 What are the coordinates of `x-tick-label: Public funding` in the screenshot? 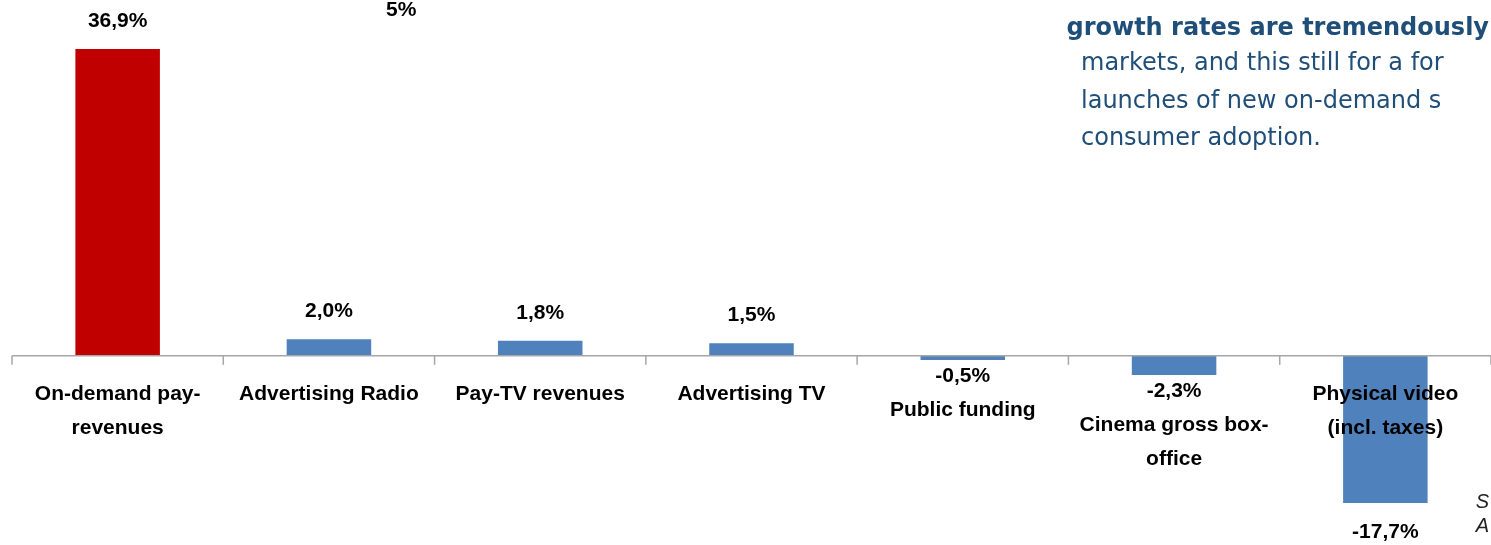 It's located at (962, 408).